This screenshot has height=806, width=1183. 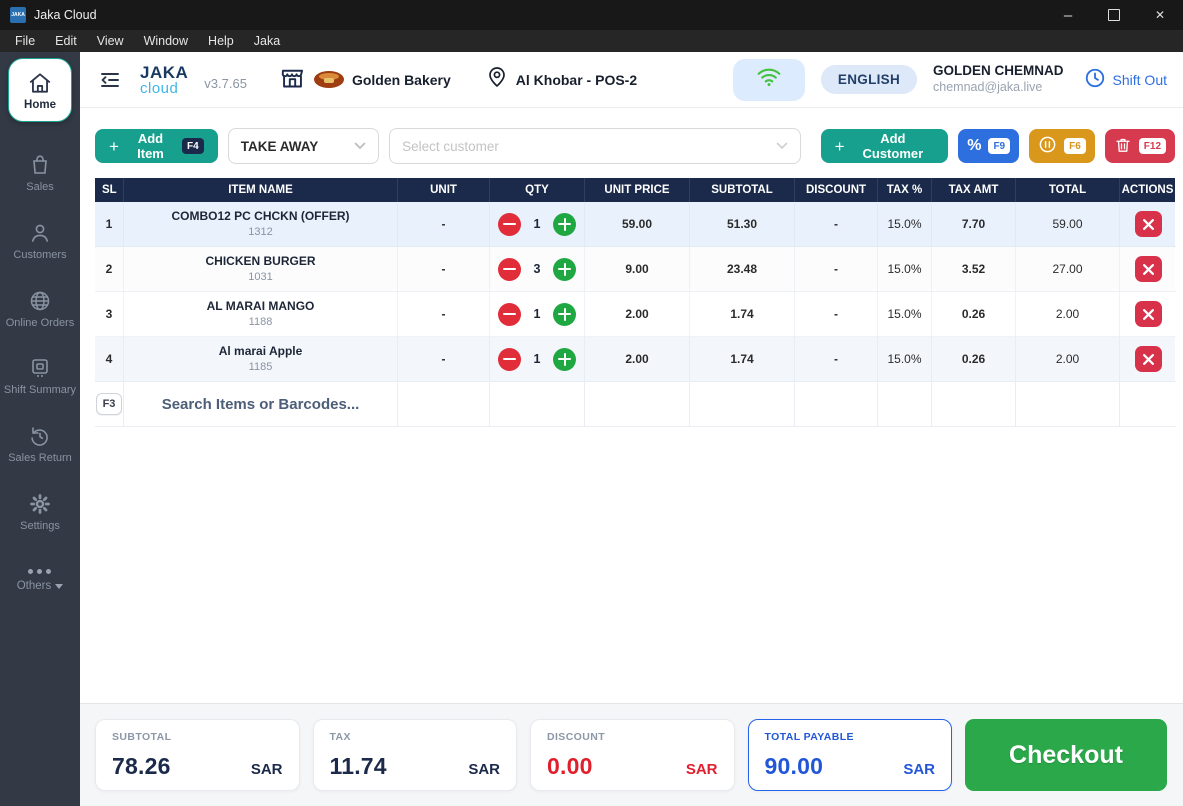 What do you see at coordinates (109, 359) in the screenshot?
I see `cell-sl: 4` at bounding box center [109, 359].